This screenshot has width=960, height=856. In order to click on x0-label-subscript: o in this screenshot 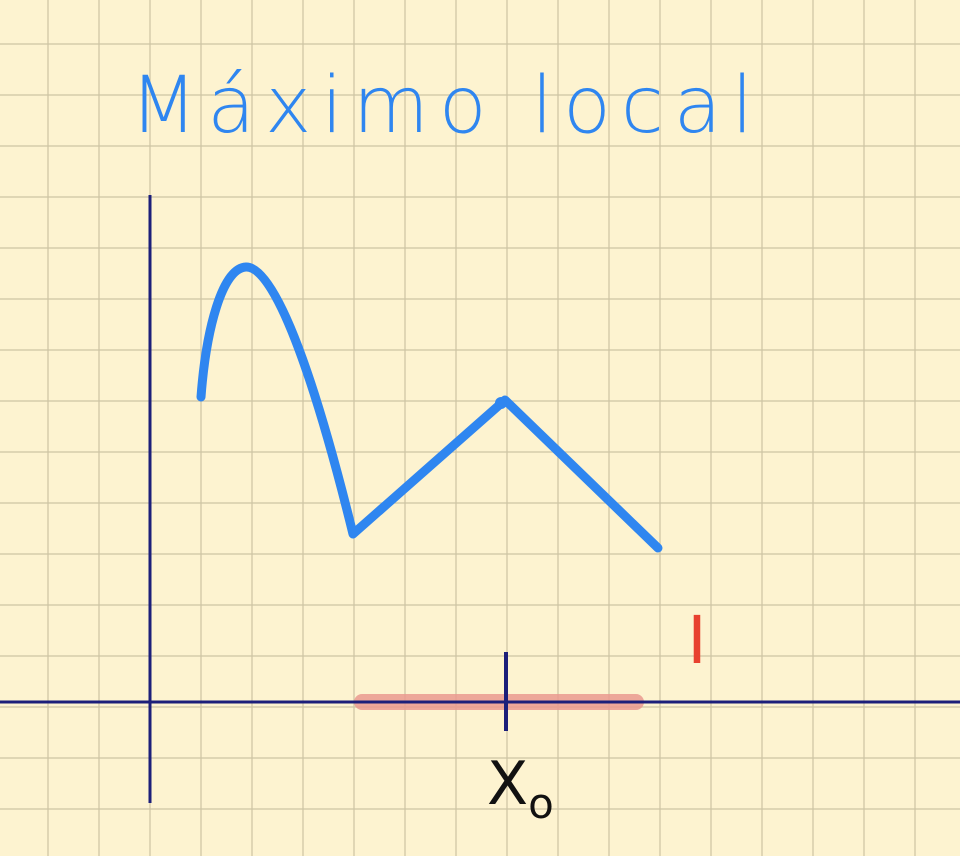, I will do `click(541, 803)`.